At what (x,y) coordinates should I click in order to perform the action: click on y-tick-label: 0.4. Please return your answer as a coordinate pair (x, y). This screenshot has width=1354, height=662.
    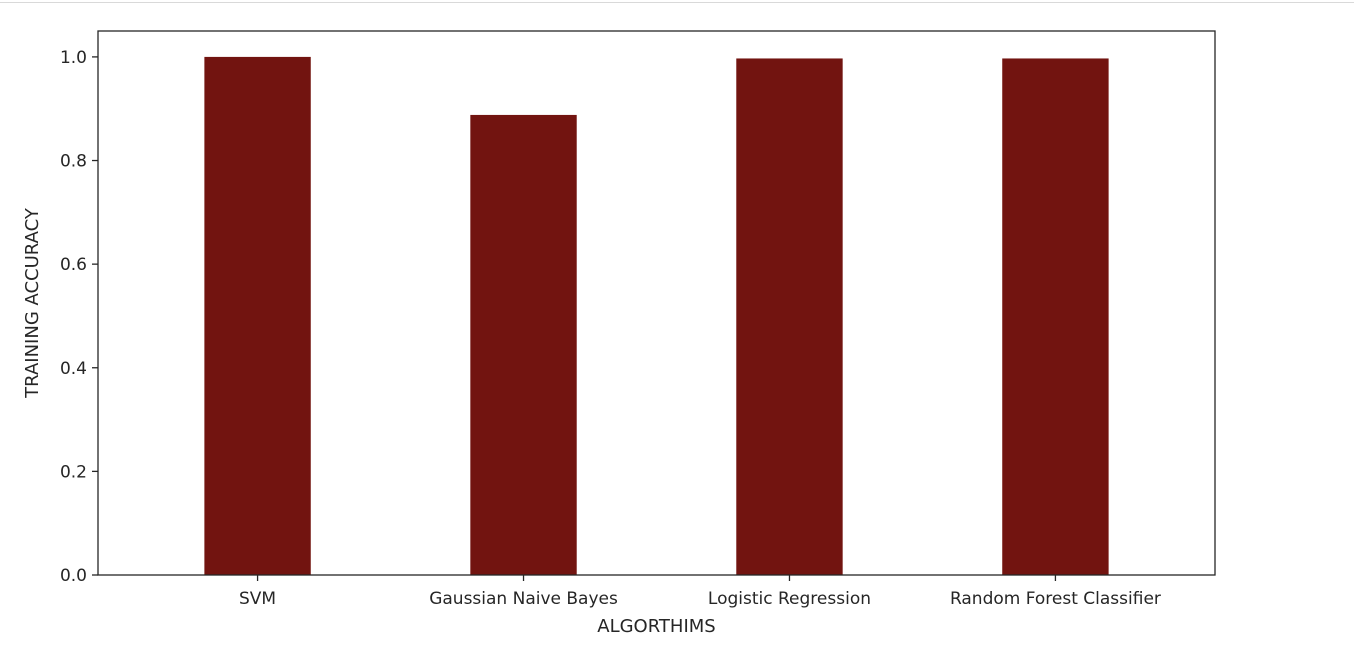
    Looking at the image, I should click on (73, 369).